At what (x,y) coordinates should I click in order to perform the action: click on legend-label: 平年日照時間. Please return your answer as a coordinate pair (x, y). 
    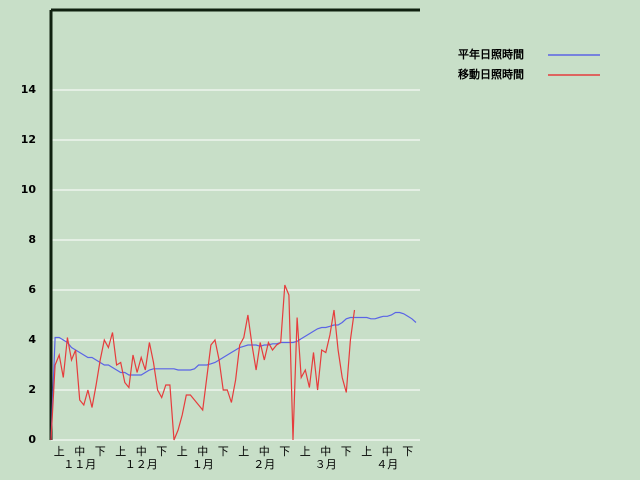
    Looking at the image, I should click on (491, 54).